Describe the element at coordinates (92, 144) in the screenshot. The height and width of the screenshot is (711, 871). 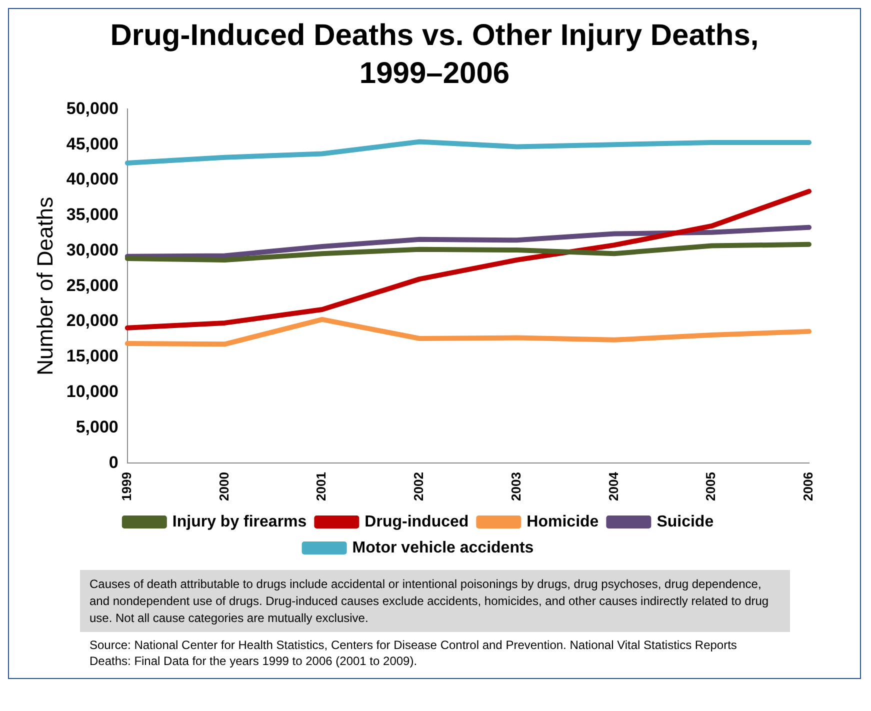
I see `y-tick-label: 45,000` at that location.